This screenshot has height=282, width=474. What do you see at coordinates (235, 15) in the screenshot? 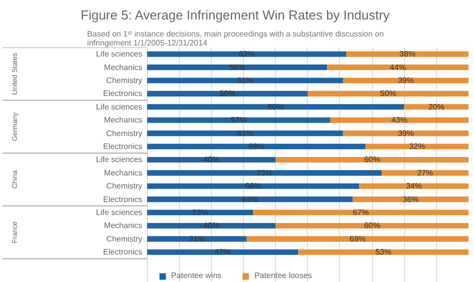
I see `chart-title: Figure 5: Average Infringement Win Rates by Industry` at bounding box center [235, 15].